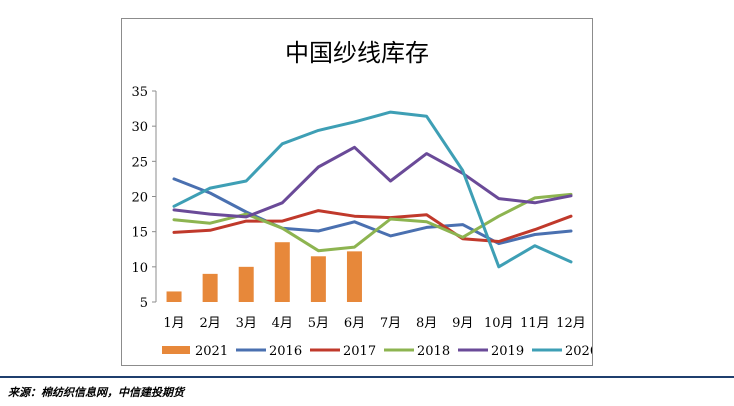 Image resolution: width=734 pixels, height=406 pixels. Describe the element at coordinates (372, 226) in the screenshot. I see `series-line-2017` at that location.